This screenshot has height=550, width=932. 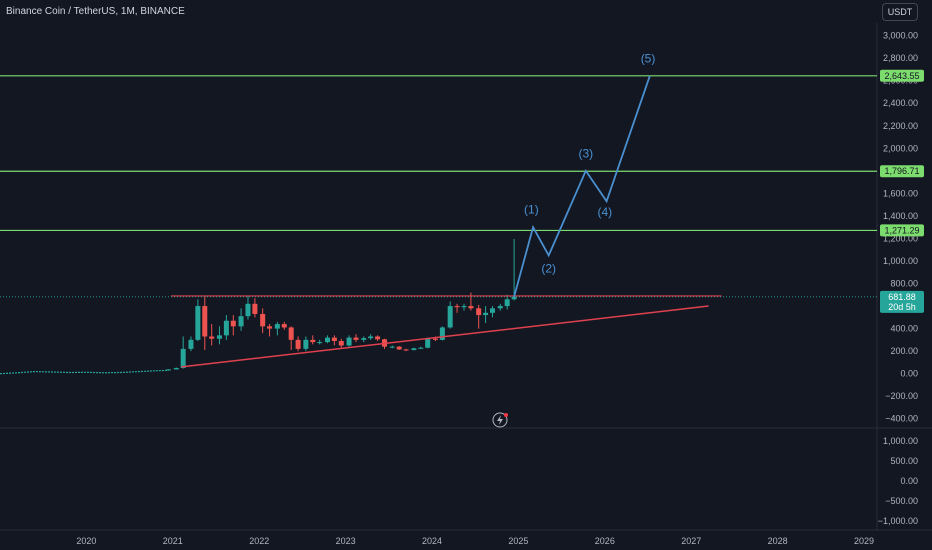 I want to click on elliott-wave-projection, so click(x=582, y=186).